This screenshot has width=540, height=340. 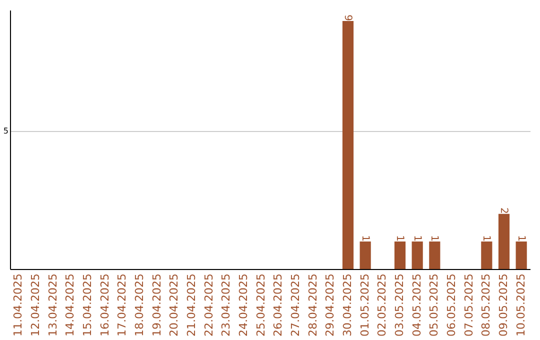 I want to click on x-tick-label: 26.04.2025, so click(x=278, y=305).